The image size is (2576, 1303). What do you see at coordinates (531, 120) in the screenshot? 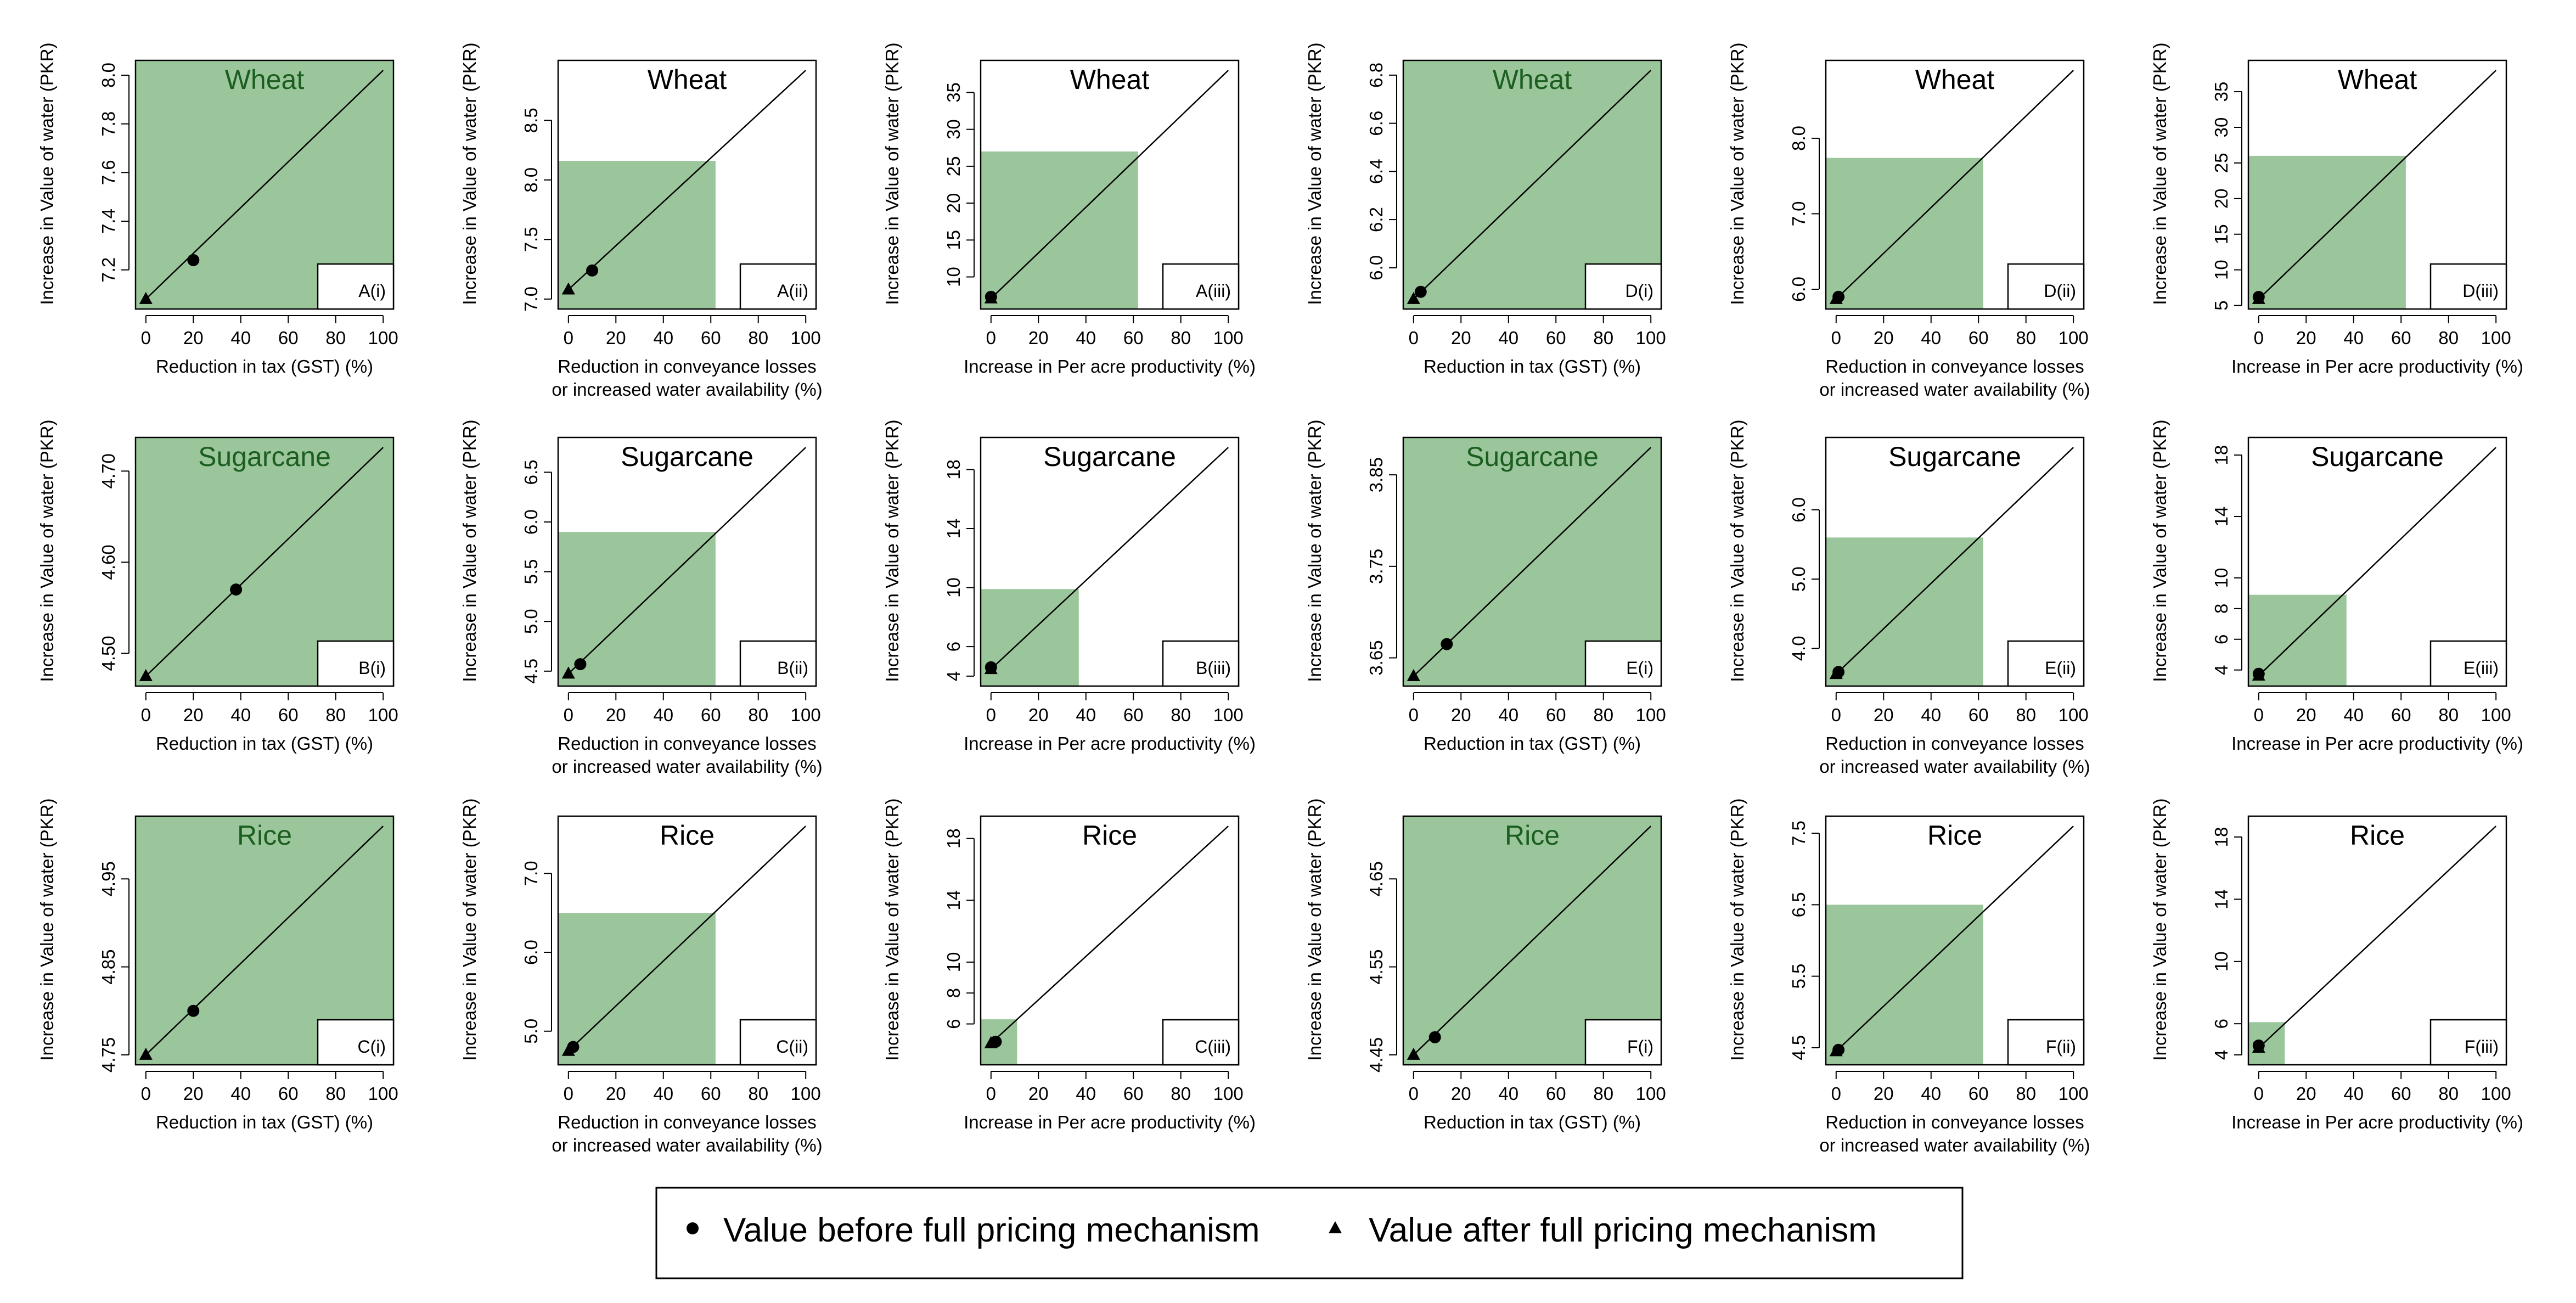
I see `y-tick-label: 8.5` at bounding box center [531, 120].